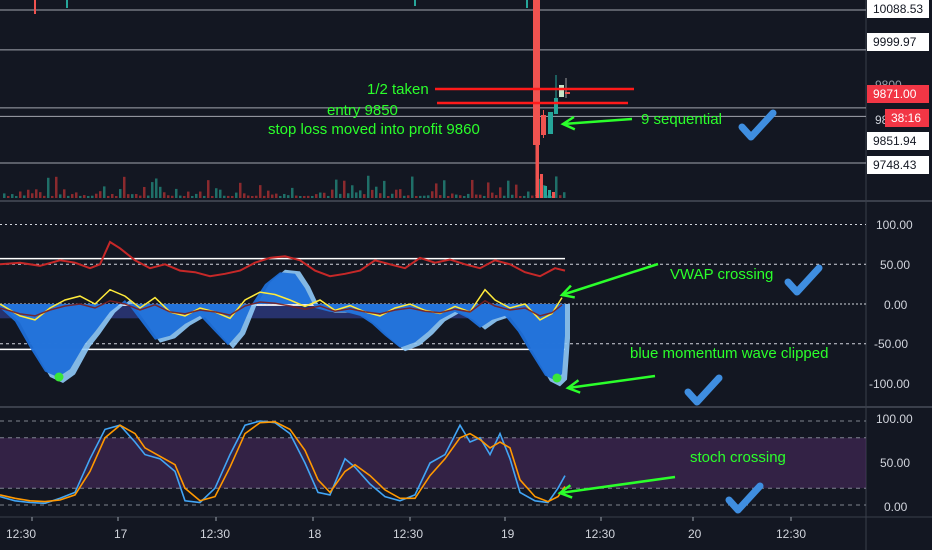 The image size is (932, 550). What do you see at coordinates (398, 89) in the screenshot?
I see `annotation-half-taken: 1/2 taken` at bounding box center [398, 89].